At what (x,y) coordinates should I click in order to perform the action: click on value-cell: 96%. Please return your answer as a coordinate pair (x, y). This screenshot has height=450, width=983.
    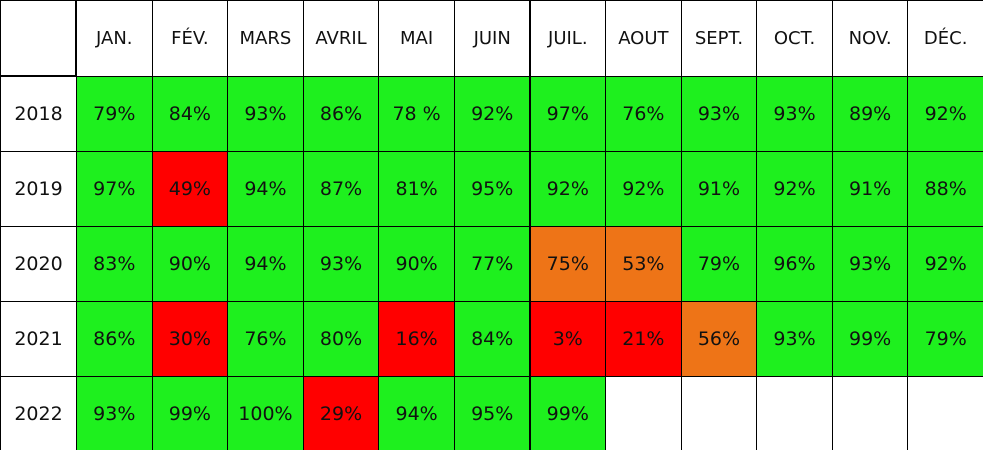
    Looking at the image, I should click on (794, 264).